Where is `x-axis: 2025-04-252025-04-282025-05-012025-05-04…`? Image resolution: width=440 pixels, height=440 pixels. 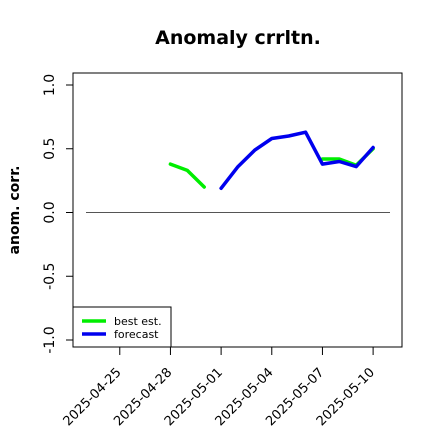
x-axis: 2025-04-252025-04-282025-05-012025-05-04… is located at coordinates (219, 388).